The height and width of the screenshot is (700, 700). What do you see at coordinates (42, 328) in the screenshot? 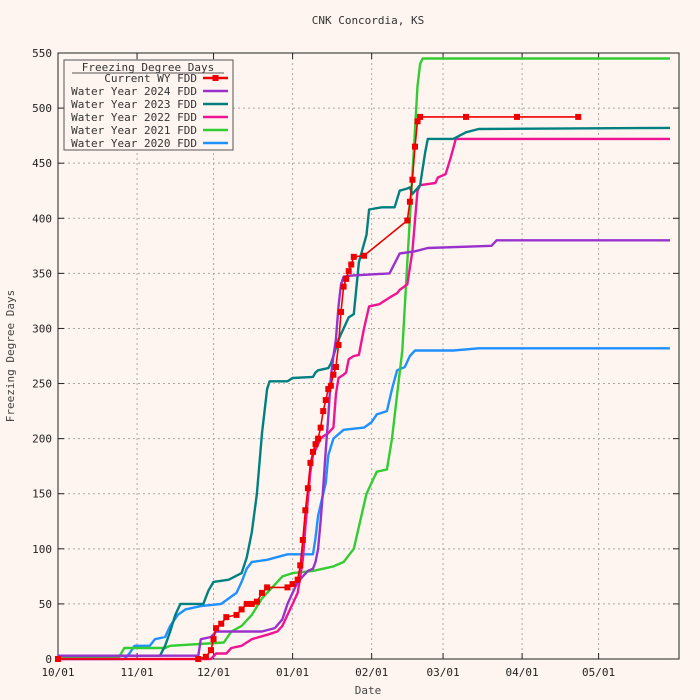
I see `y-tick-label: 300` at bounding box center [42, 328].